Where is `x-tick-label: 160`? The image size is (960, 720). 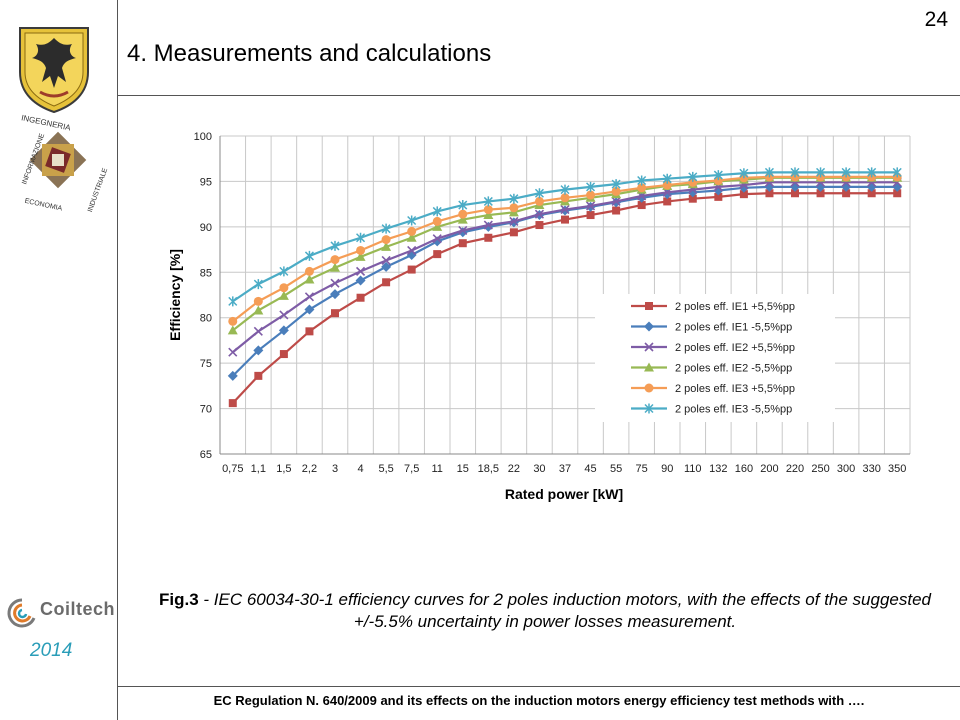 x-tick-label: 160 is located at coordinates (744, 469).